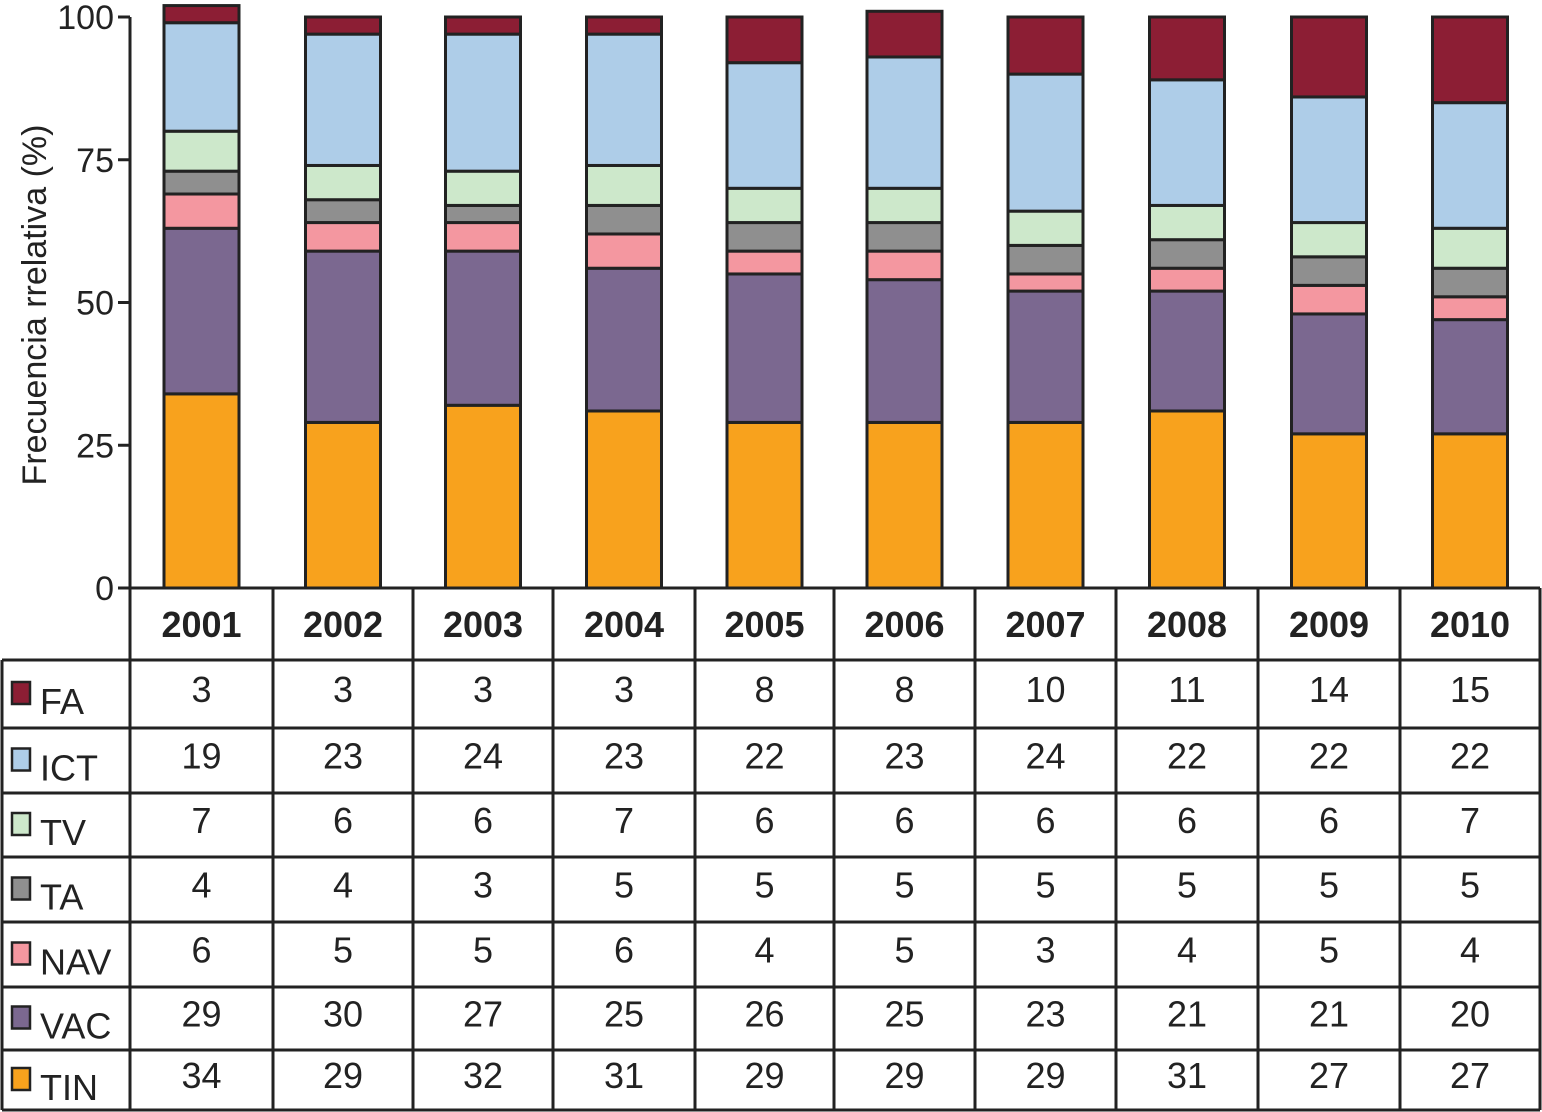  I want to click on bar-2007, so click(1045, 302).